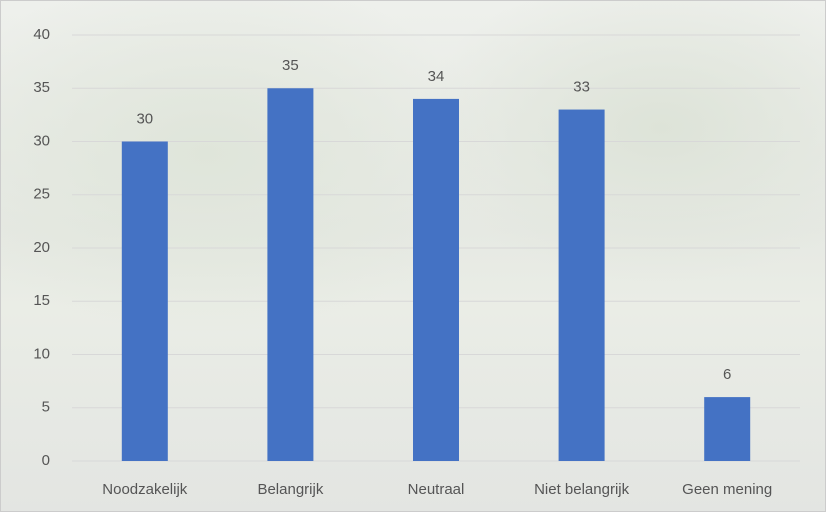 The image size is (826, 517). What do you see at coordinates (145, 489) in the screenshot?
I see `x-tick-label: Noodzakelijk` at bounding box center [145, 489].